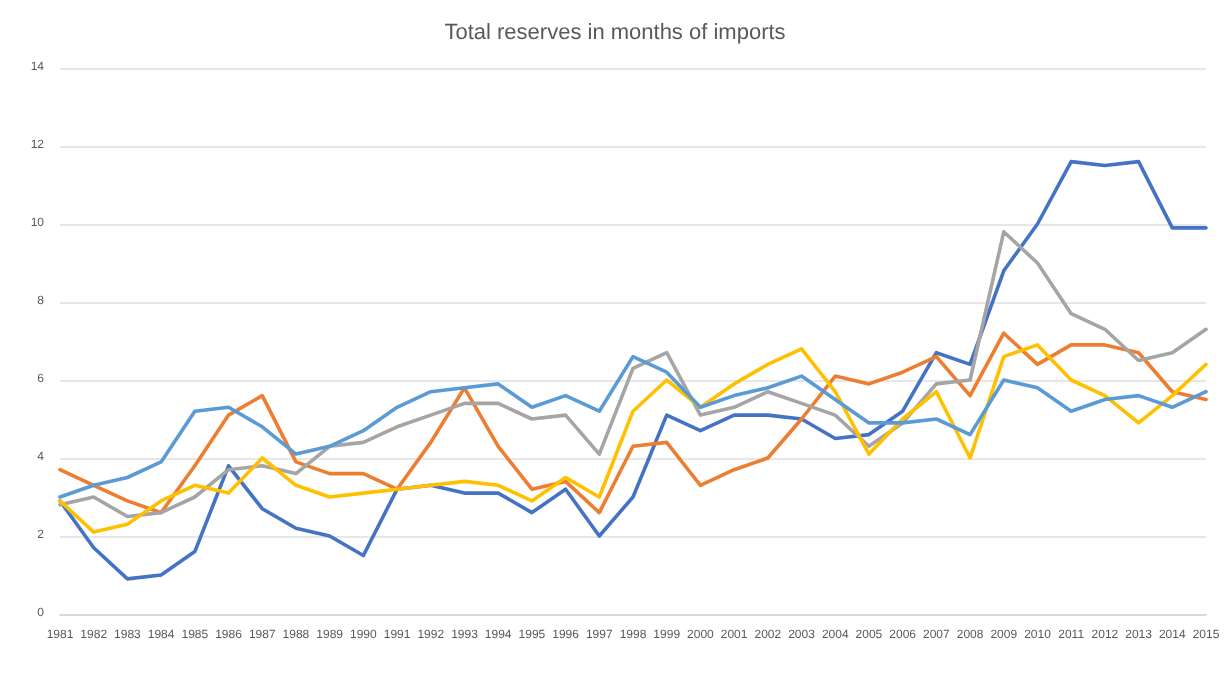 The image size is (1230, 674). Describe the element at coordinates (615, 33) in the screenshot. I see `chart-title: Total reserves in months of imports` at that location.